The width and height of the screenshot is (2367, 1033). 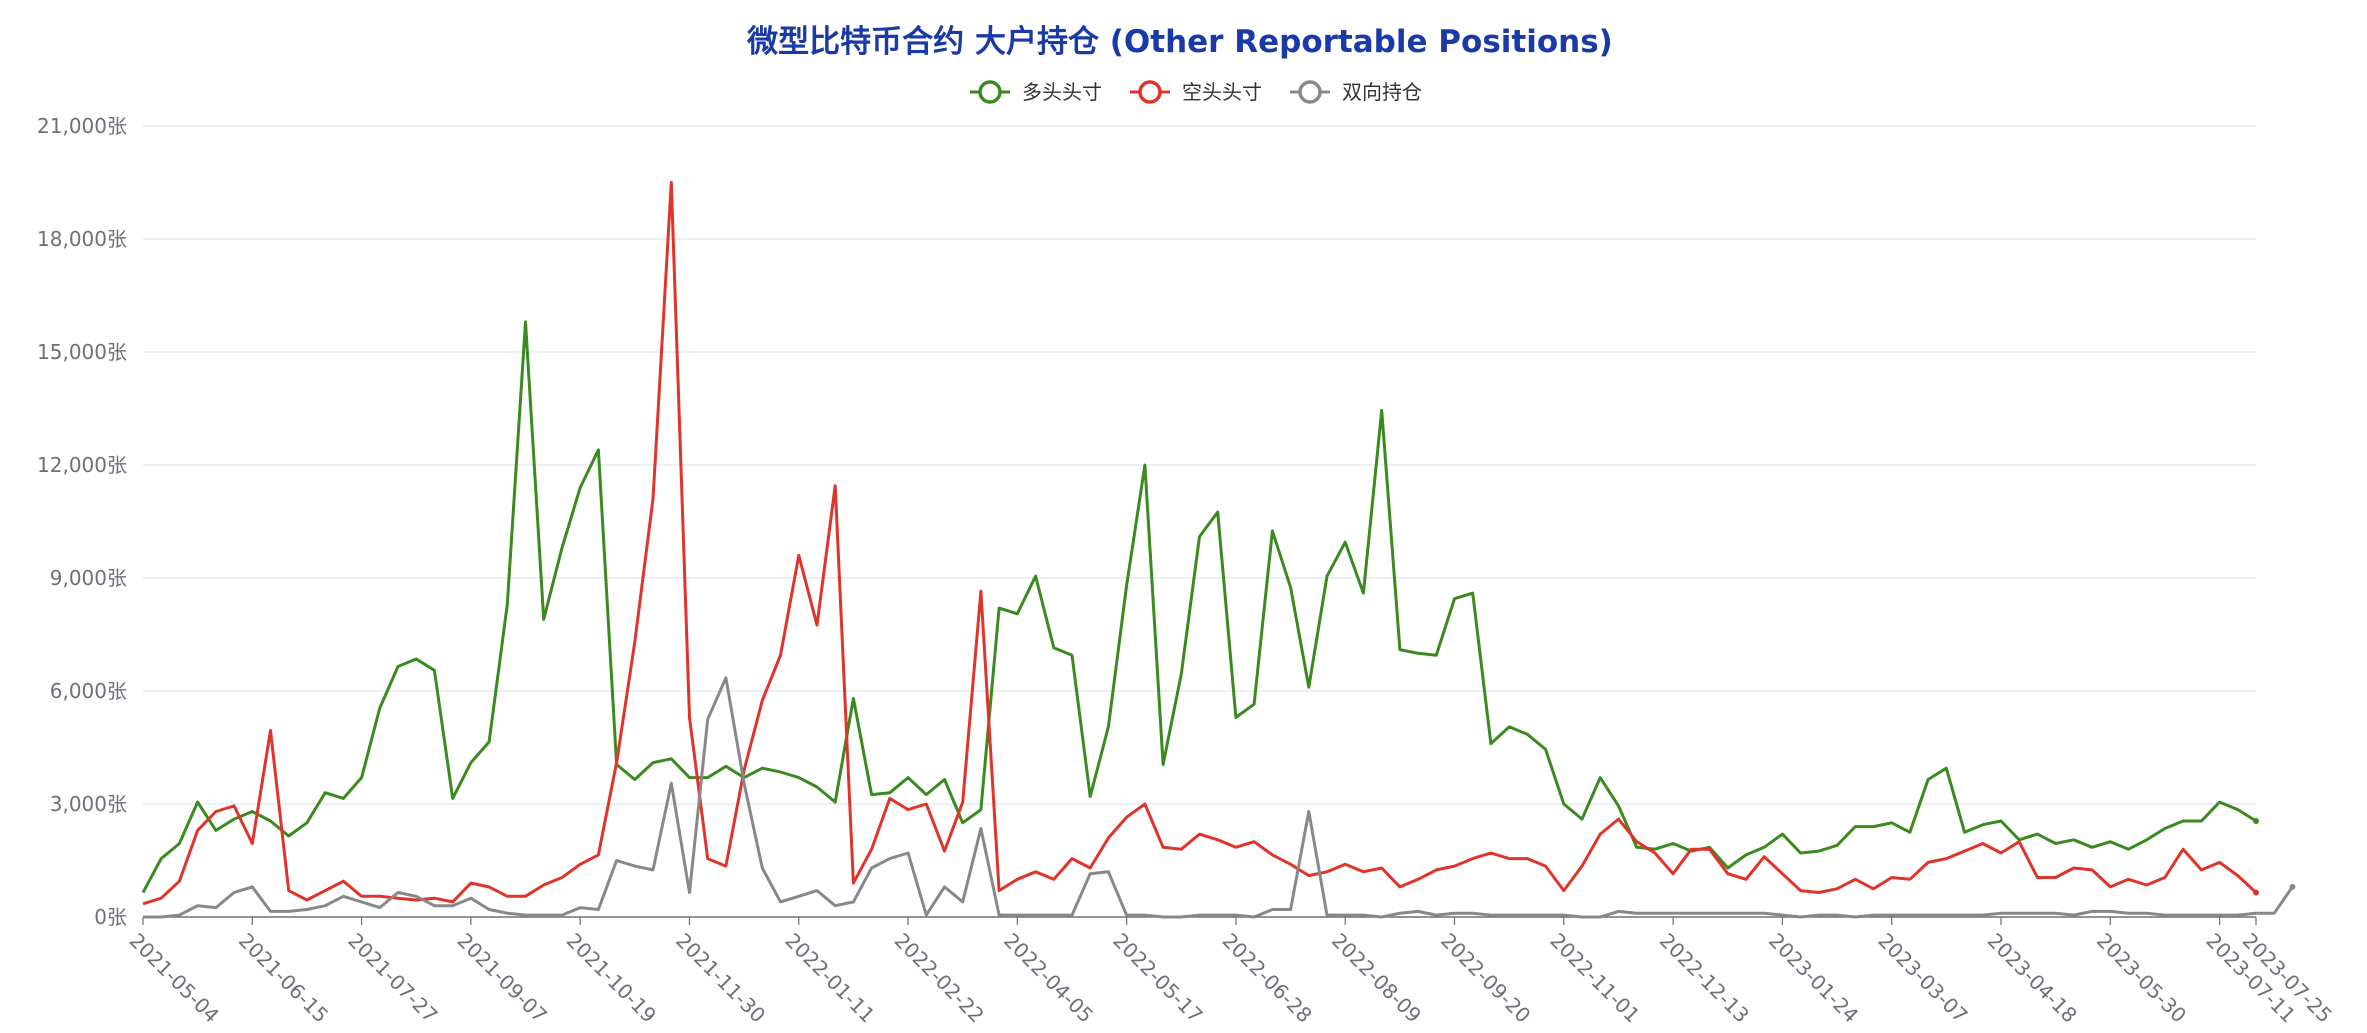 I want to click on y-tick-label: 12,000张, so click(x=82, y=465).